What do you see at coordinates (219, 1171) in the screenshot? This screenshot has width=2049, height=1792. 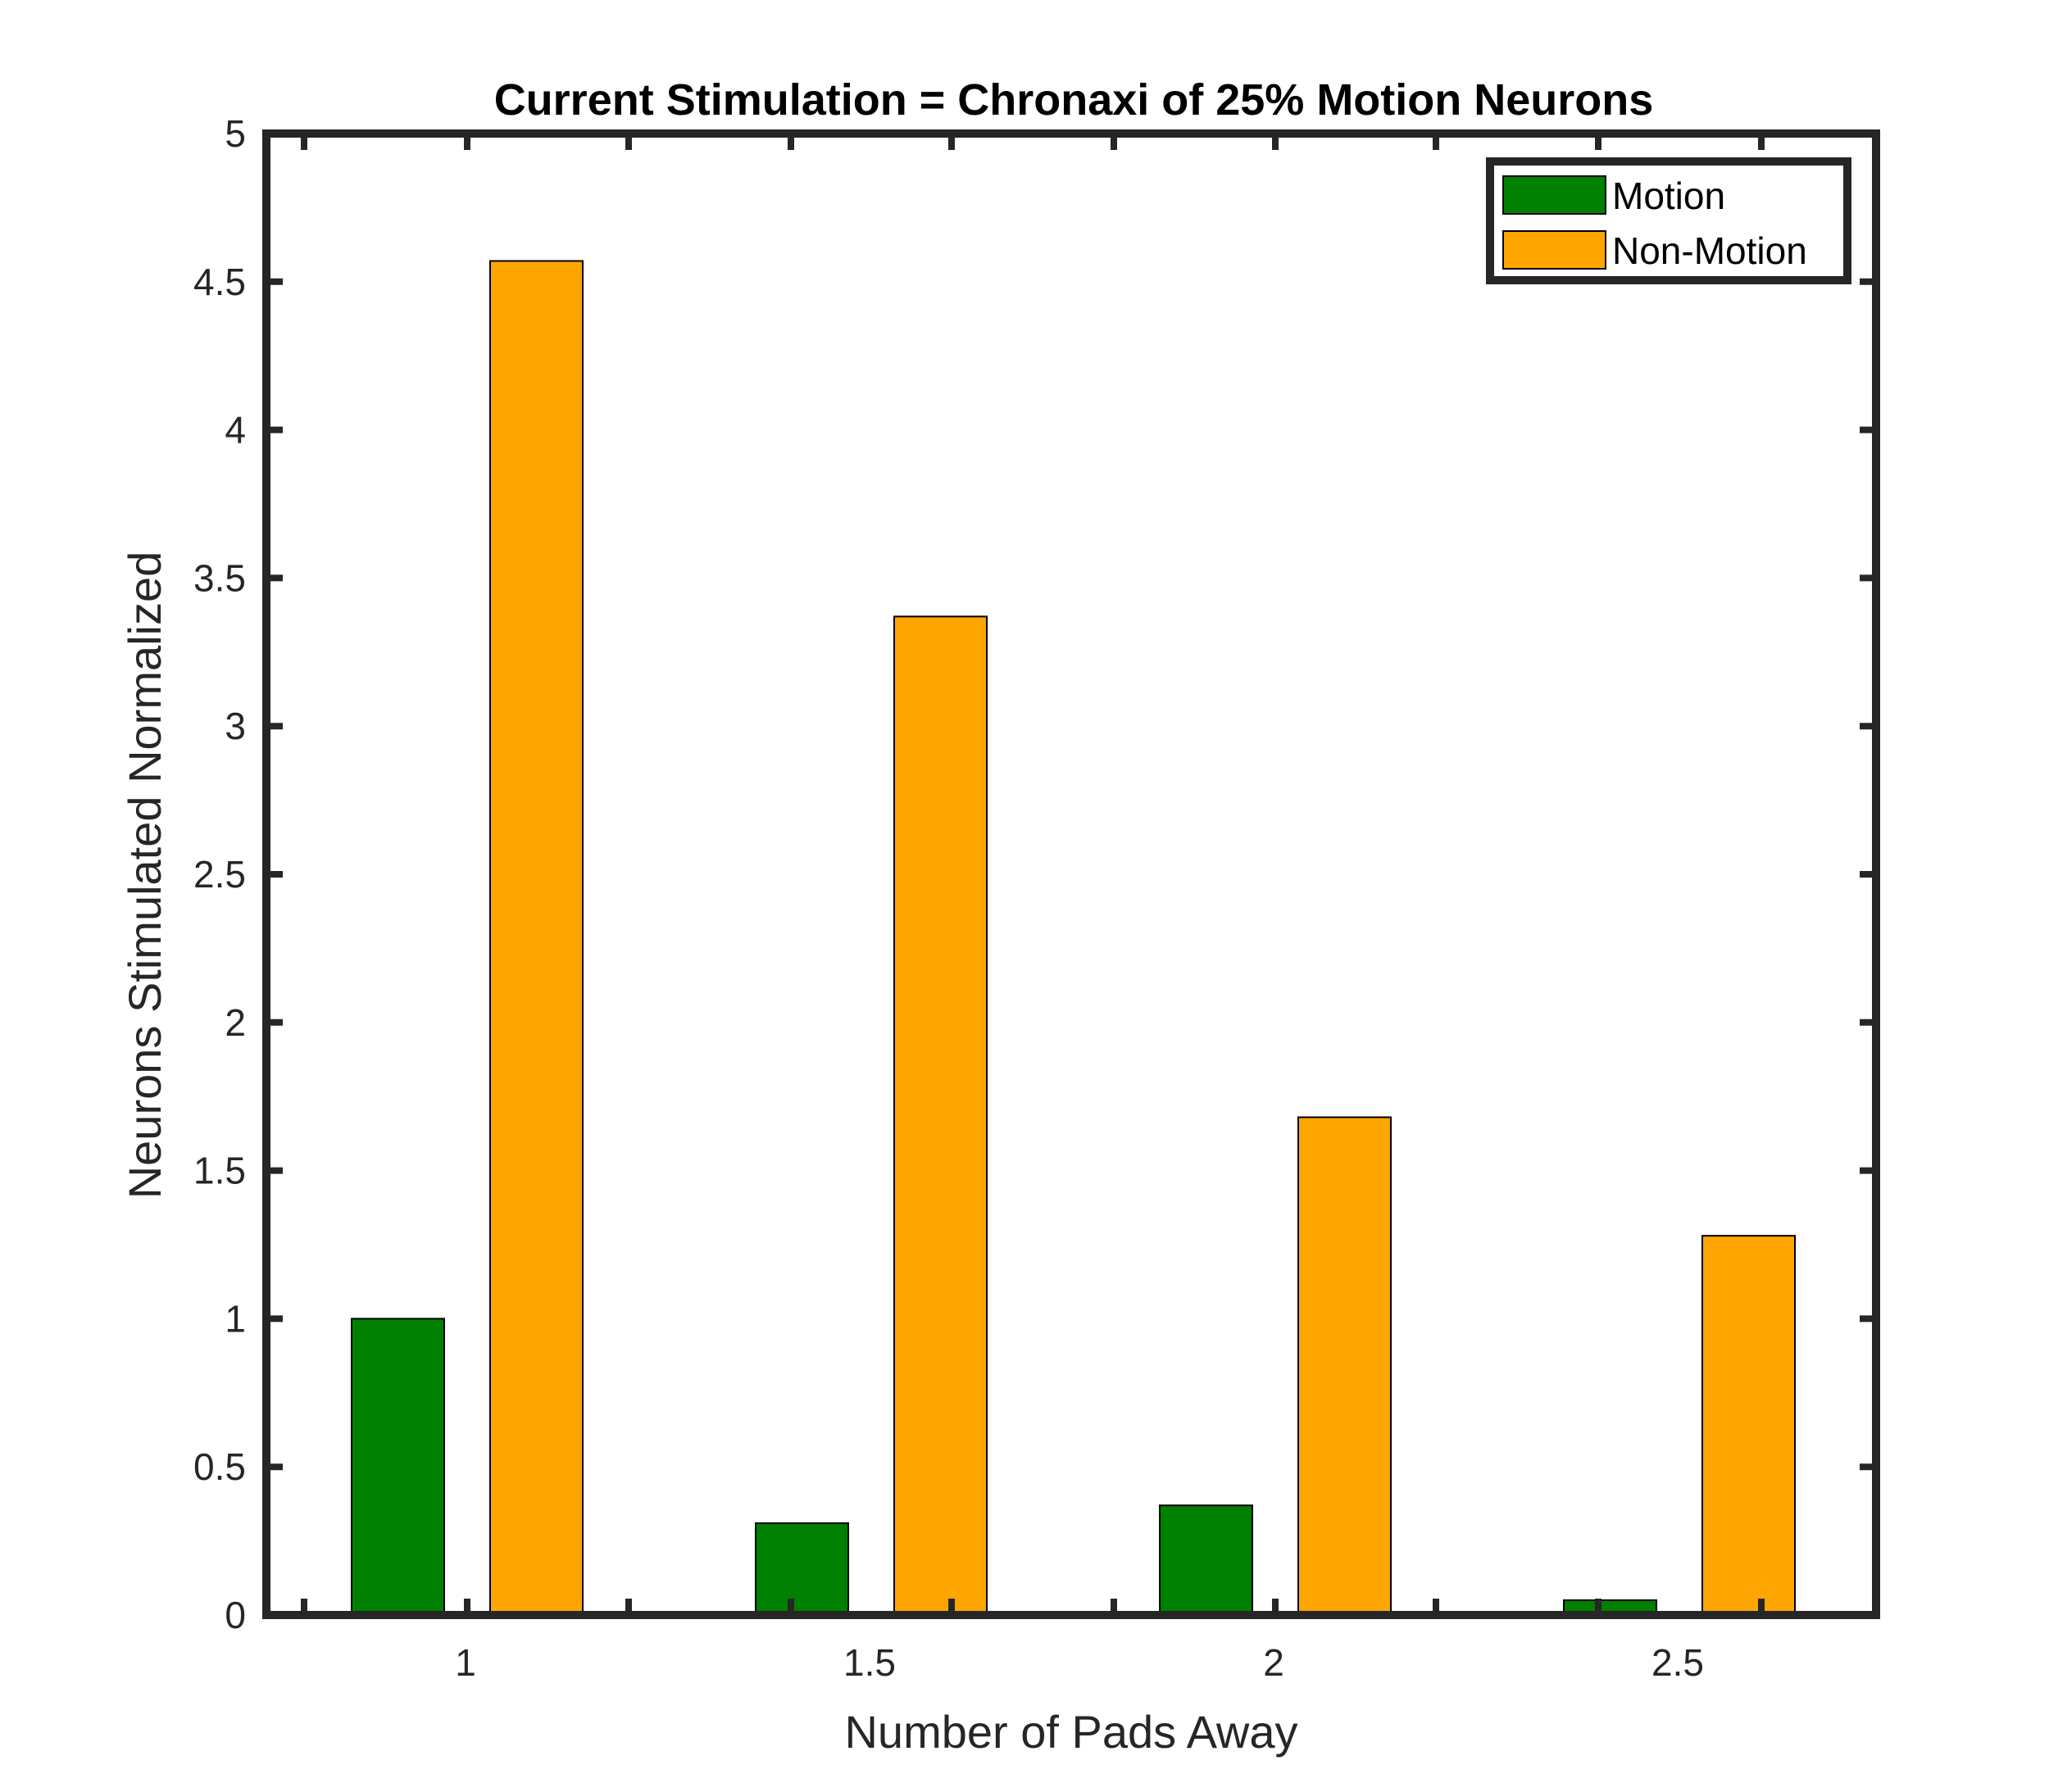 I see `y-tick-label: 1.5` at bounding box center [219, 1171].